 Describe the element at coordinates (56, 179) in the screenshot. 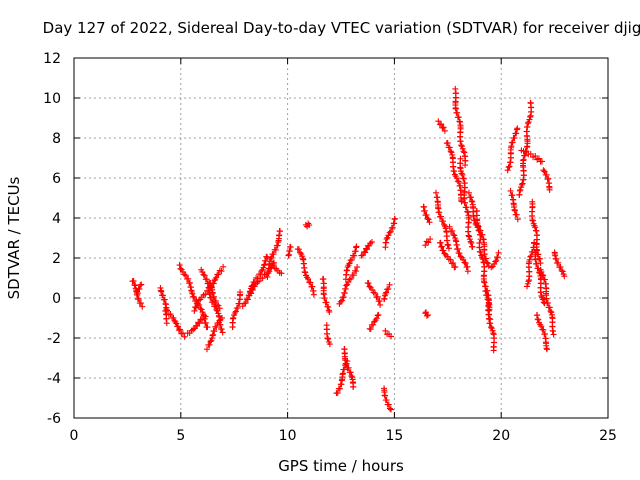

I see `y-tick-label: 6` at that location.